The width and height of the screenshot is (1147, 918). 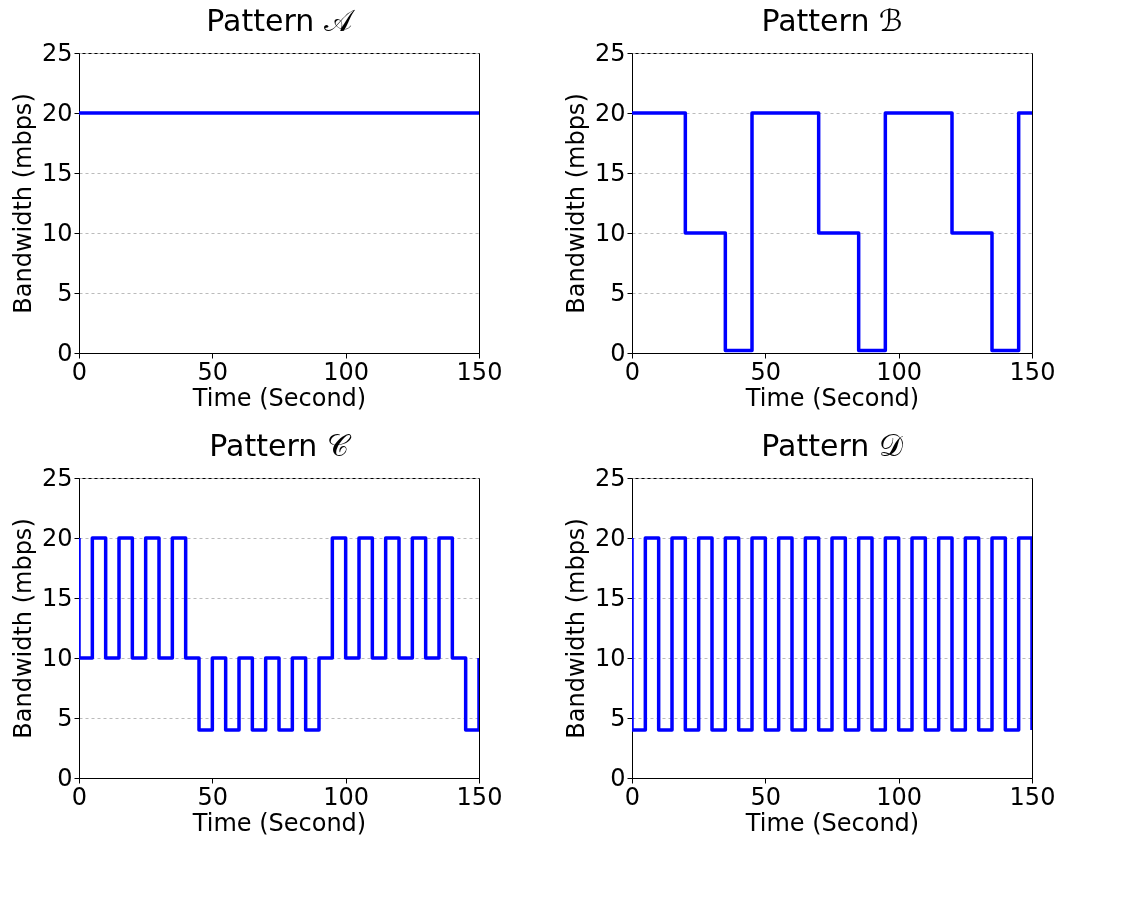 I want to click on chart-title: Pattern ℬ, so click(x=832, y=20).